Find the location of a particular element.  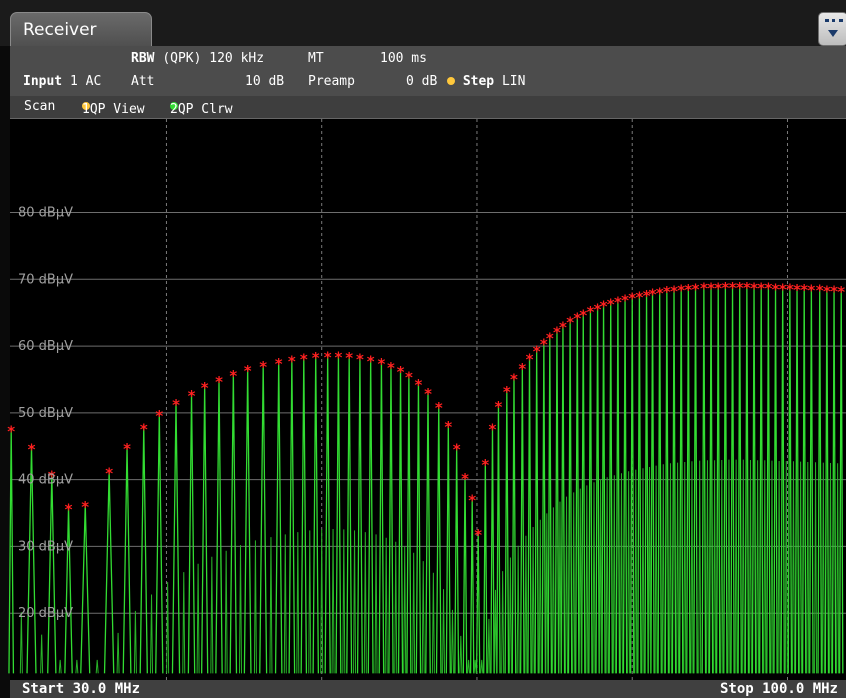

stop-frequency: Stop 100.0 MHz is located at coordinates (778, 689).